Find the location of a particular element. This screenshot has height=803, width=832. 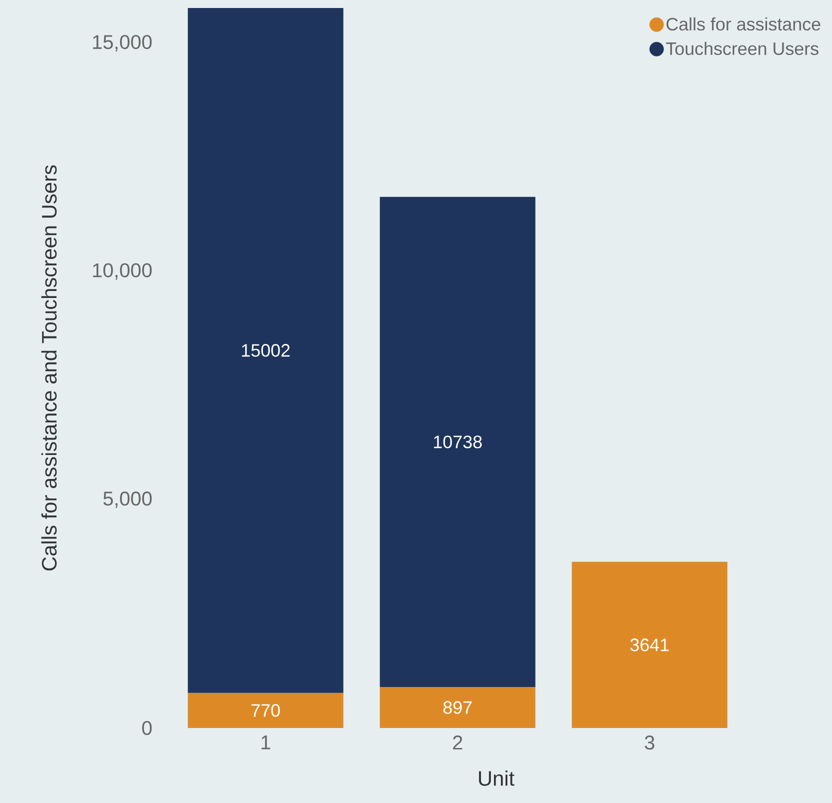

legend-label: Calls for assistance is located at coordinates (743, 24).